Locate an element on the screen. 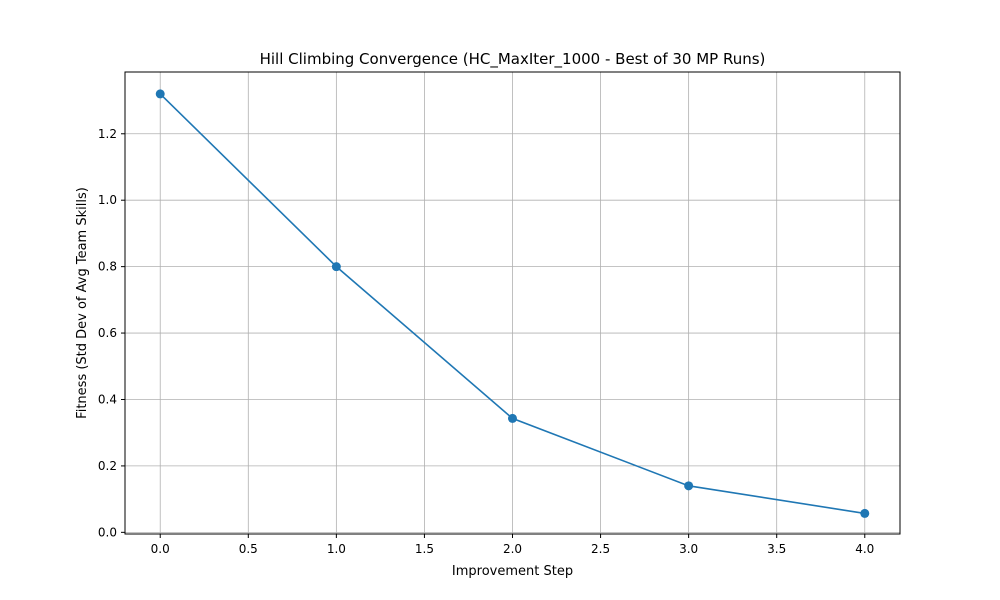 This screenshot has width=1000, height=600. y-tick-label: 0.2 is located at coordinates (107, 466).